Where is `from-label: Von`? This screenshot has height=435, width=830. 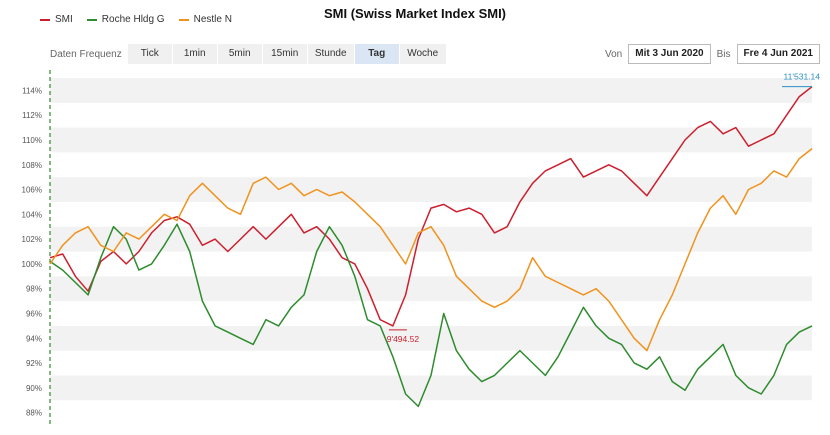 from-label: Von is located at coordinates (614, 54).